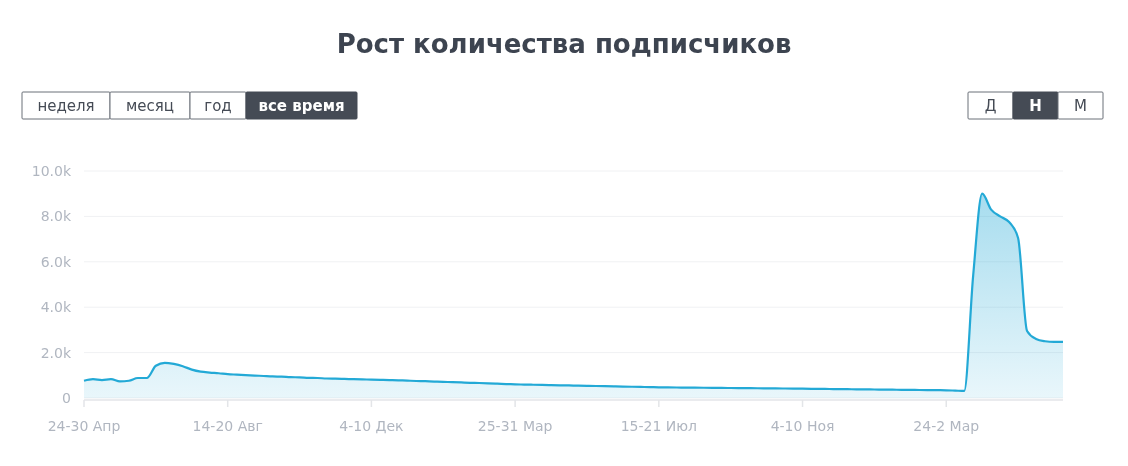 This screenshot has width=1128, height=466. I want to click on x-tick-label: 14-20 Авг, so click(227, 426).